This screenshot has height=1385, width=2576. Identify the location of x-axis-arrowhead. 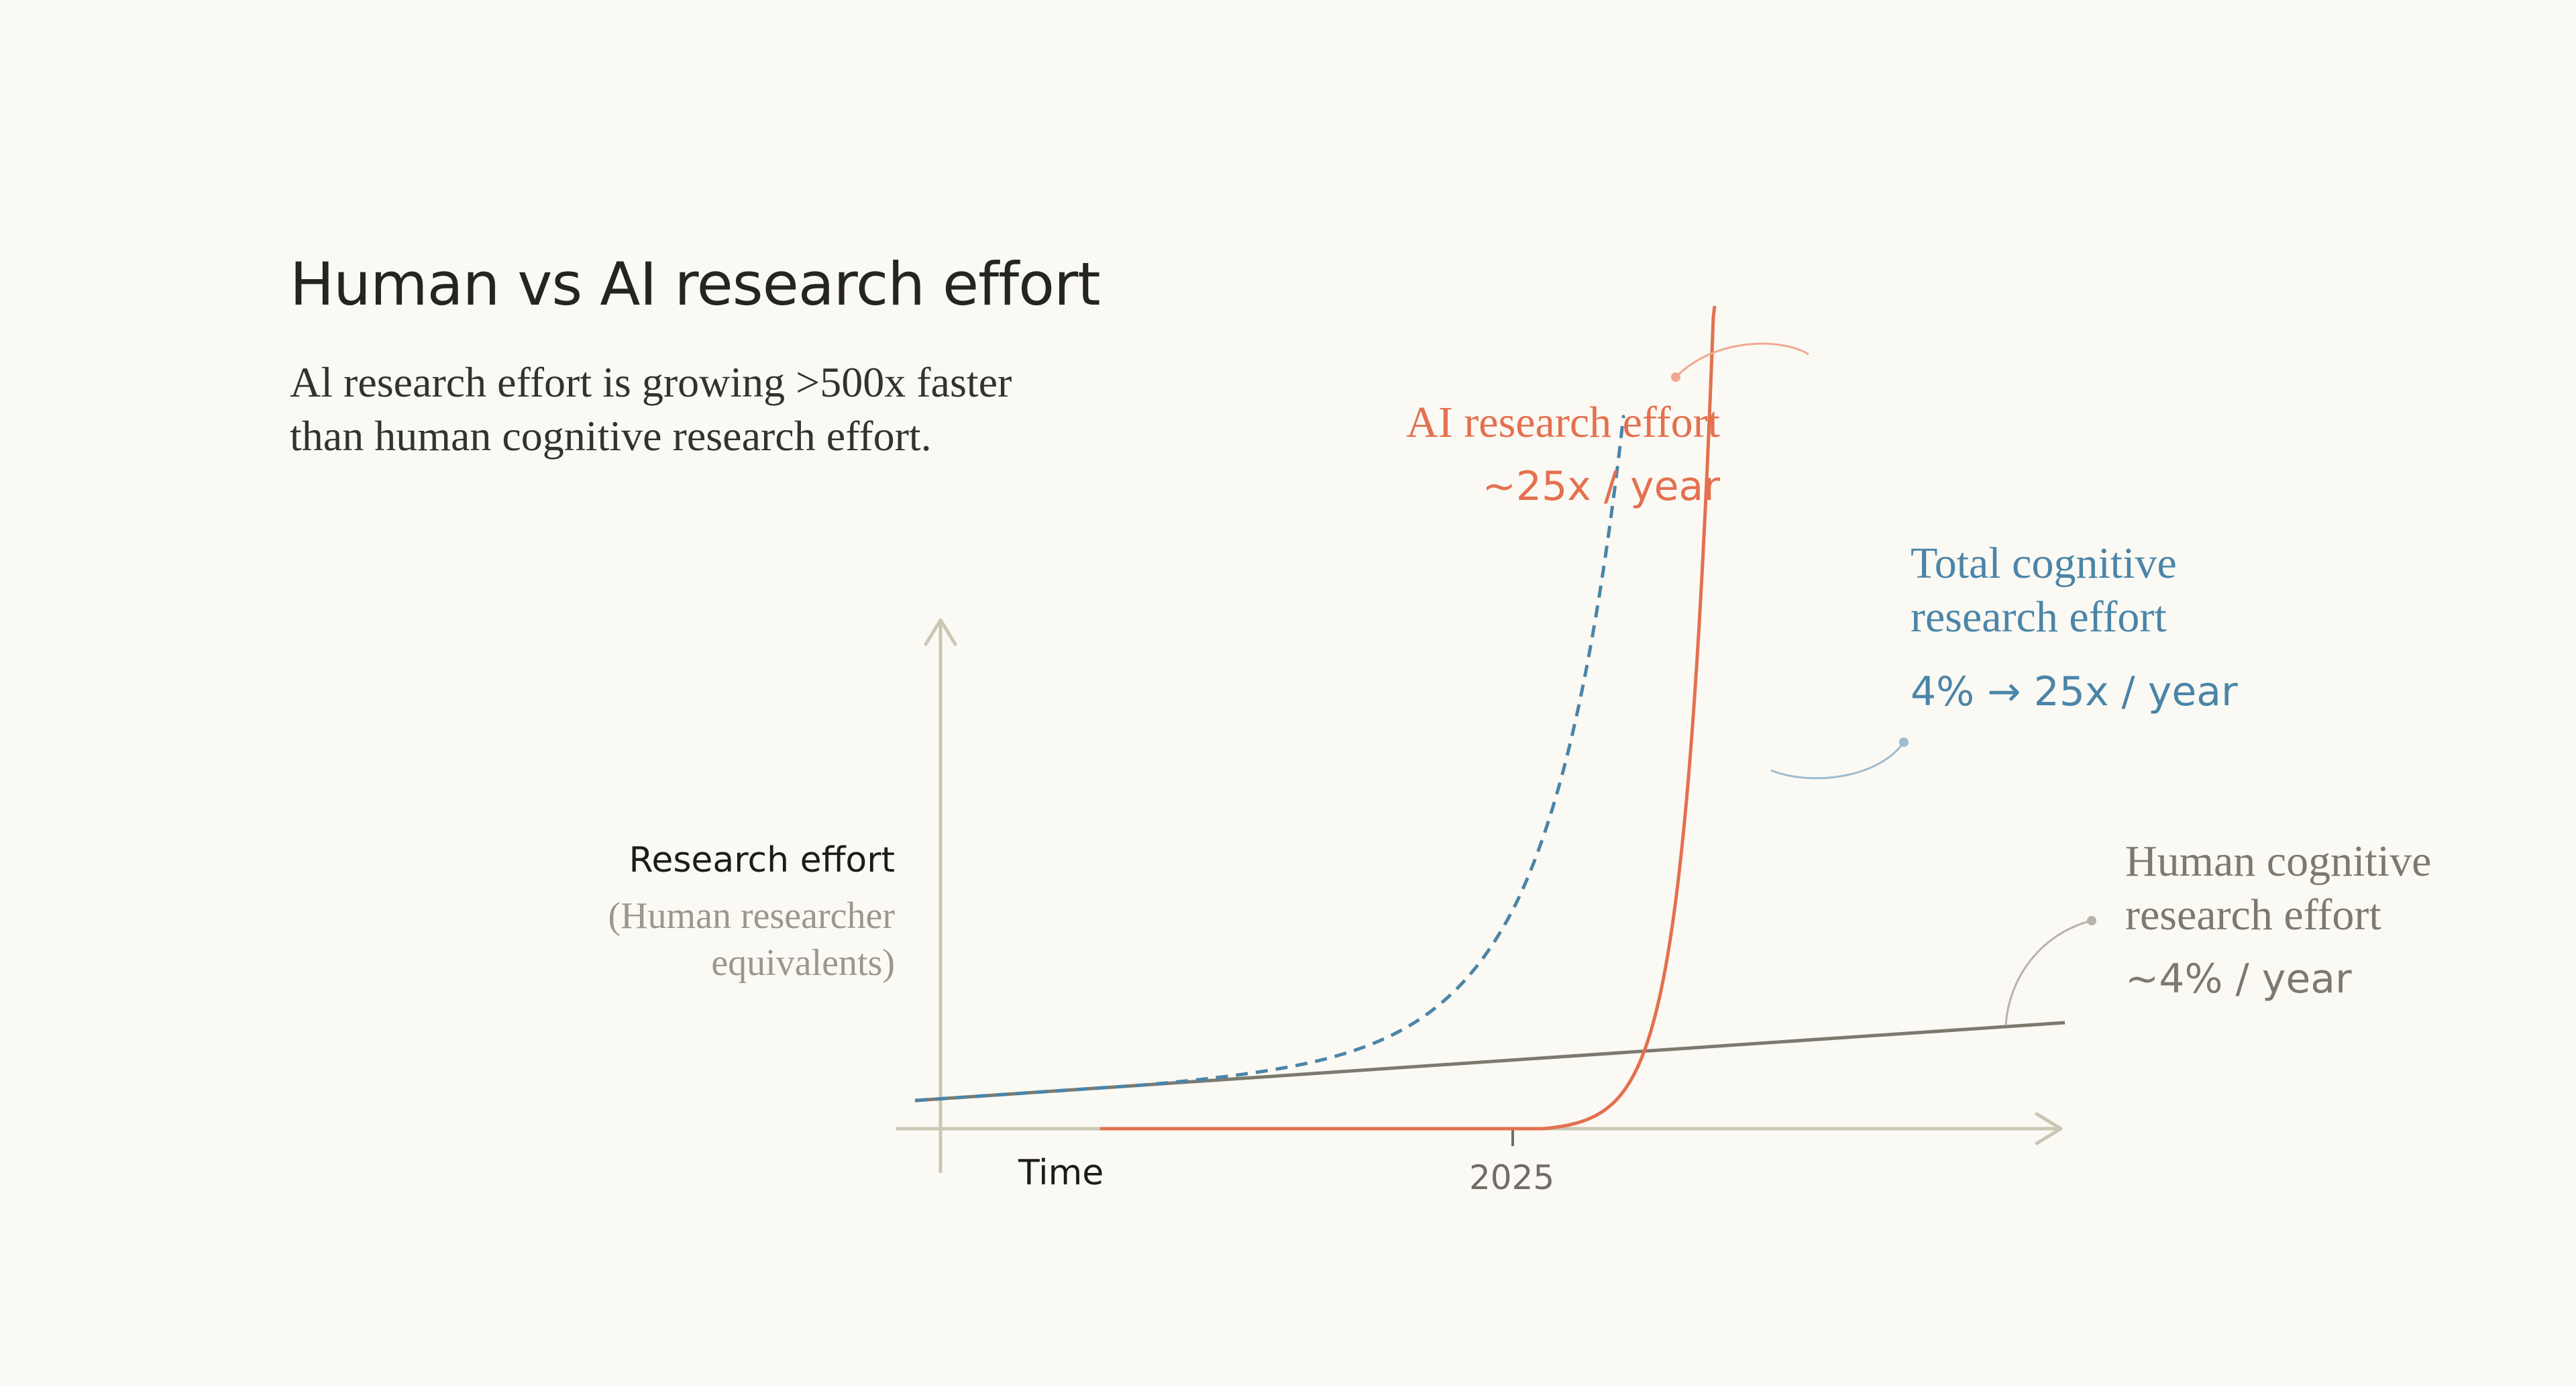
(2049, 1128).